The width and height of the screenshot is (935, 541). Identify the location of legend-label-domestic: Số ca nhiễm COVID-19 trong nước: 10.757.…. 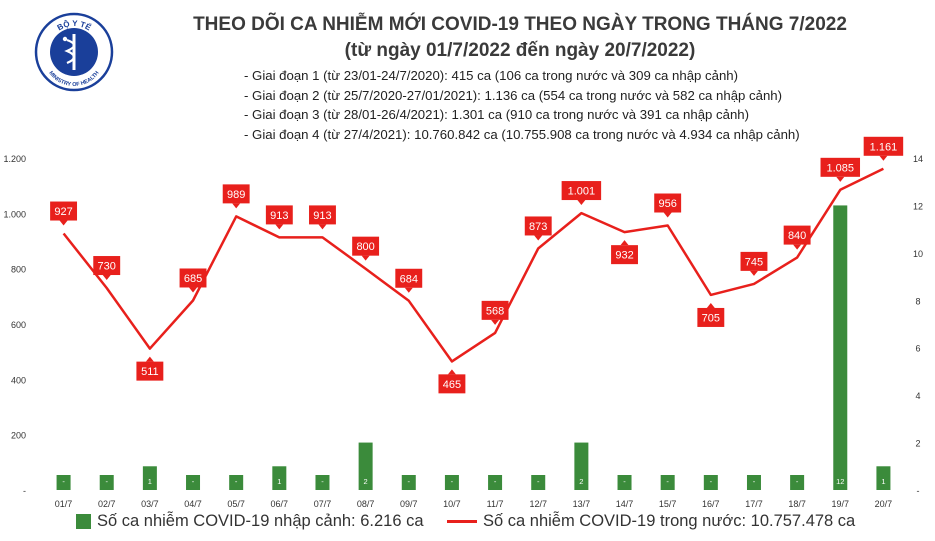
(669, 521).